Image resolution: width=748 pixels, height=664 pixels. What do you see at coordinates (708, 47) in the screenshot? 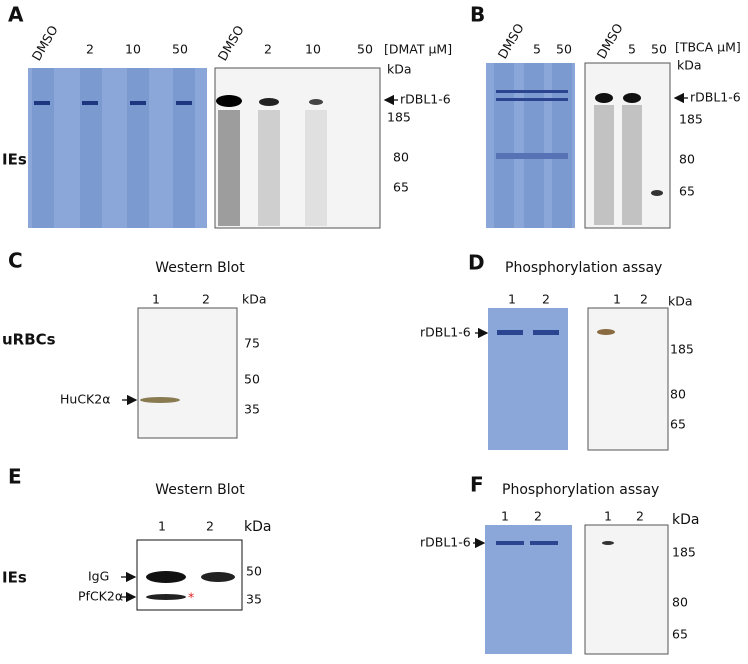
I see `unit-label: [TBCA µM]` at bounding box center [708, 47].